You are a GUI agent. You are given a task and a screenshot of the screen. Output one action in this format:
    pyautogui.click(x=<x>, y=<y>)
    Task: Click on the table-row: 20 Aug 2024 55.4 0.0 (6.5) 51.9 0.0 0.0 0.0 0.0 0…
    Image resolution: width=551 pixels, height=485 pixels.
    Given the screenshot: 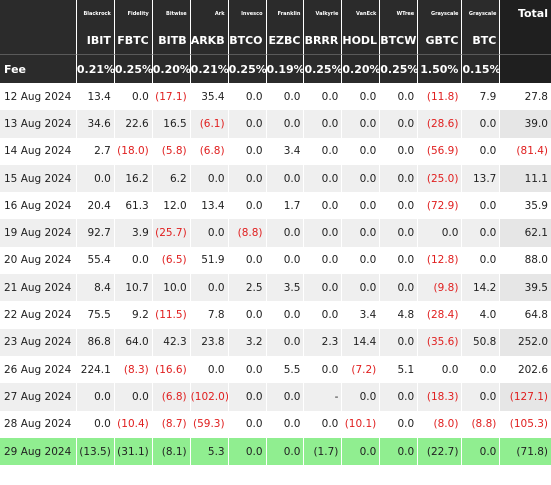 What is the action you would take?
    pyautogui.click(x=275, y=260)
    